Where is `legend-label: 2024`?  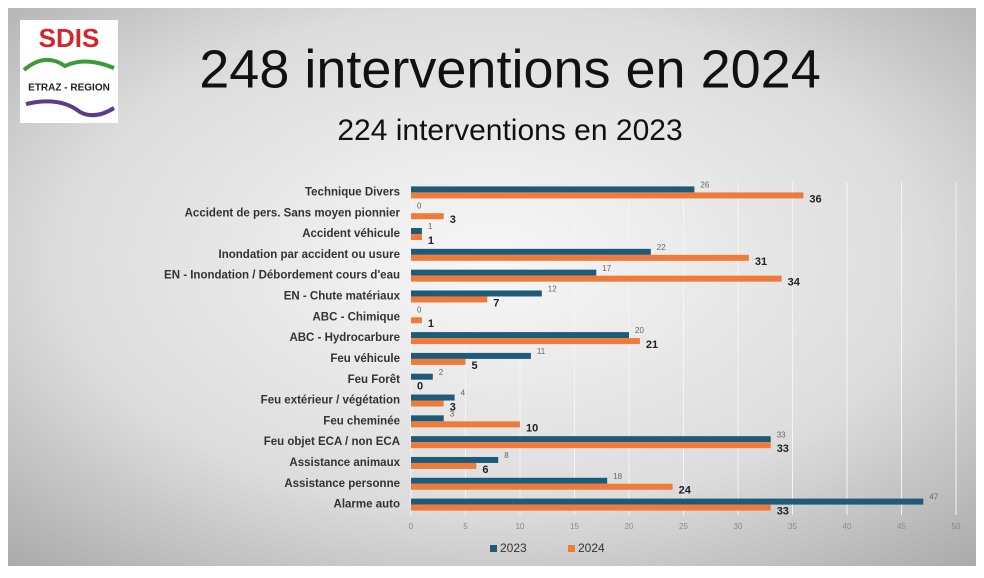
legend-label: 2024 is located at coordinates (591, 548).